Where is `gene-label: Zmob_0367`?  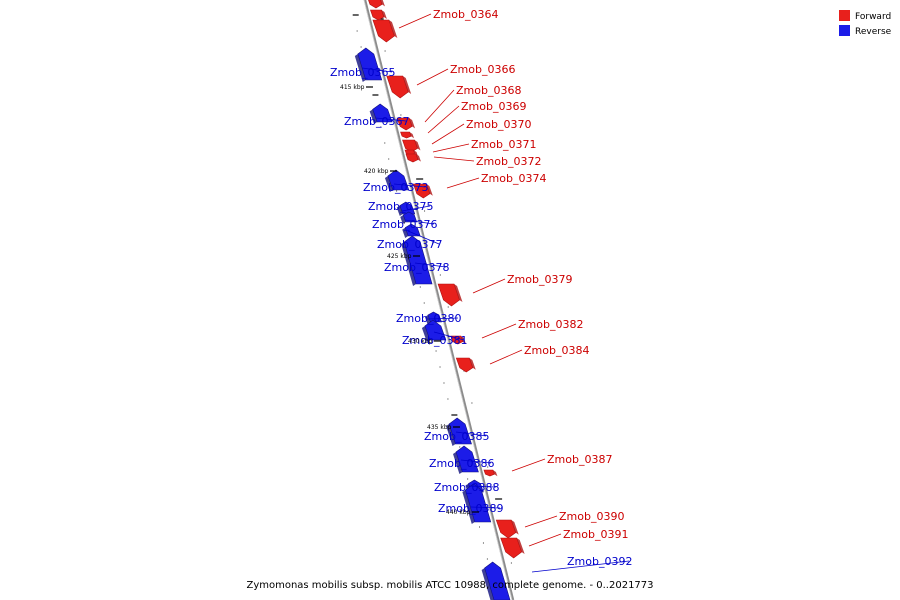 gene-label: Zmob_0367 is located at coordinates (376, 121).